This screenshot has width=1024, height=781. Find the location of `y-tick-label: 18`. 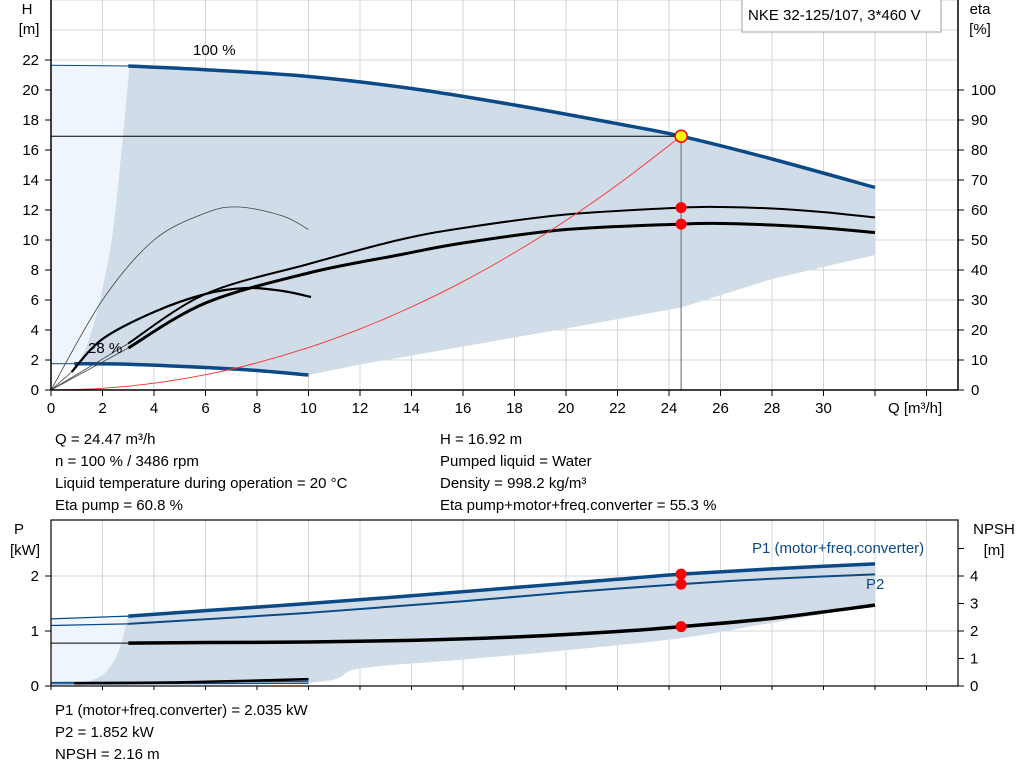

y-tick-label: 18 is located at coordinates (30, 120).